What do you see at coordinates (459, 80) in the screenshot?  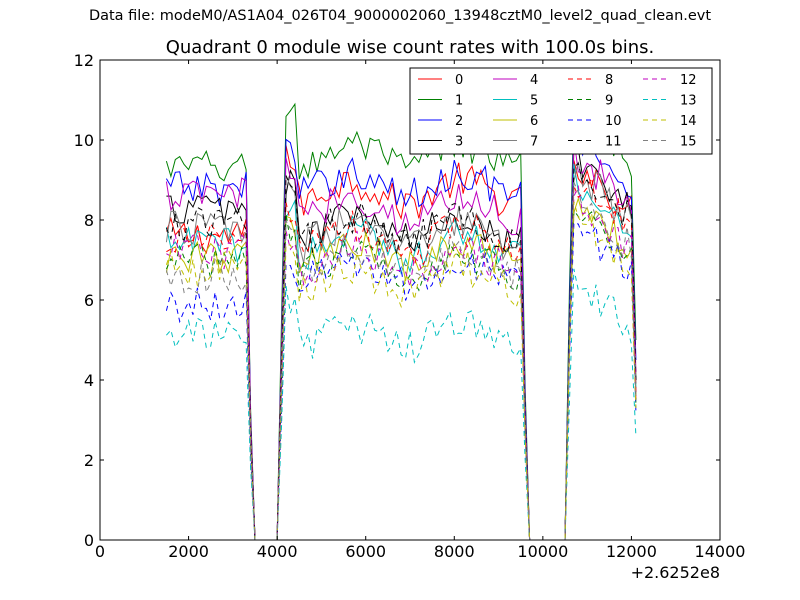 I see `legend-label-0: 0` at bounding box center [459, 80].